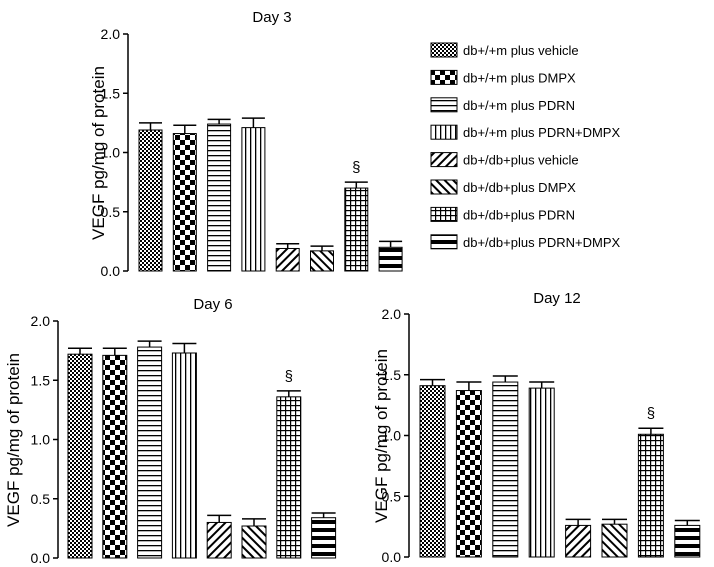 The height and width of the screenshot is (567, 714). I want to click on chart-title: Day 12, so click(557, 298).